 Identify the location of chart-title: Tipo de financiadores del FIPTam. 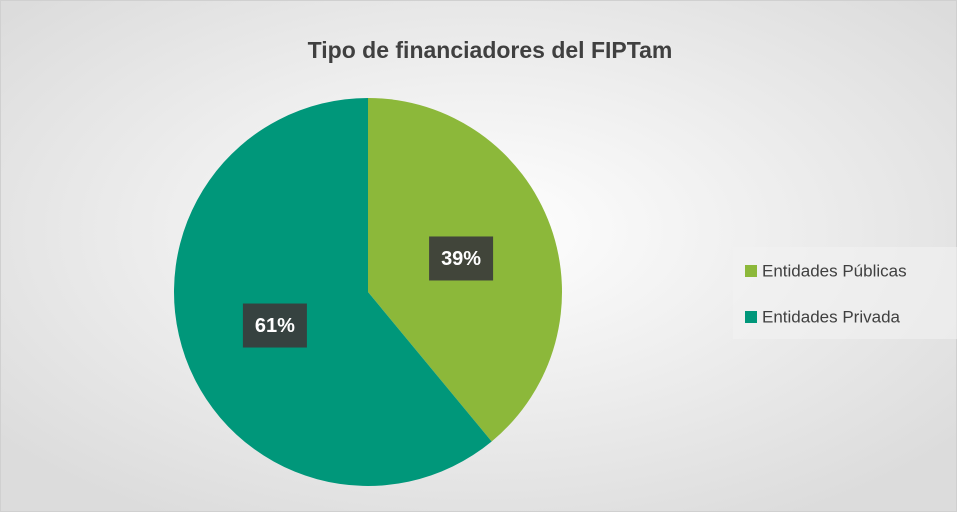
(490, 50).